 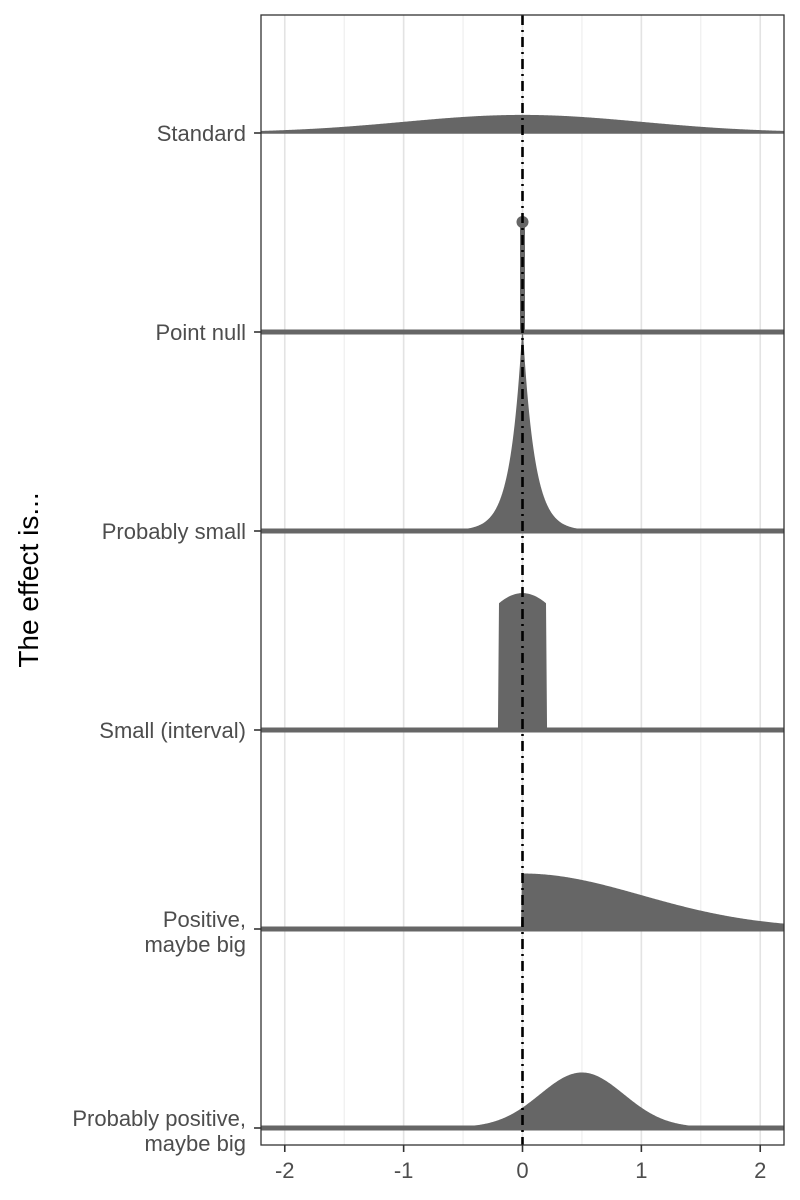 What do you see at coordinates (200, 332) in the screenshot?
I see `y-tick-label: Point null` at bounding box center [200, 332].